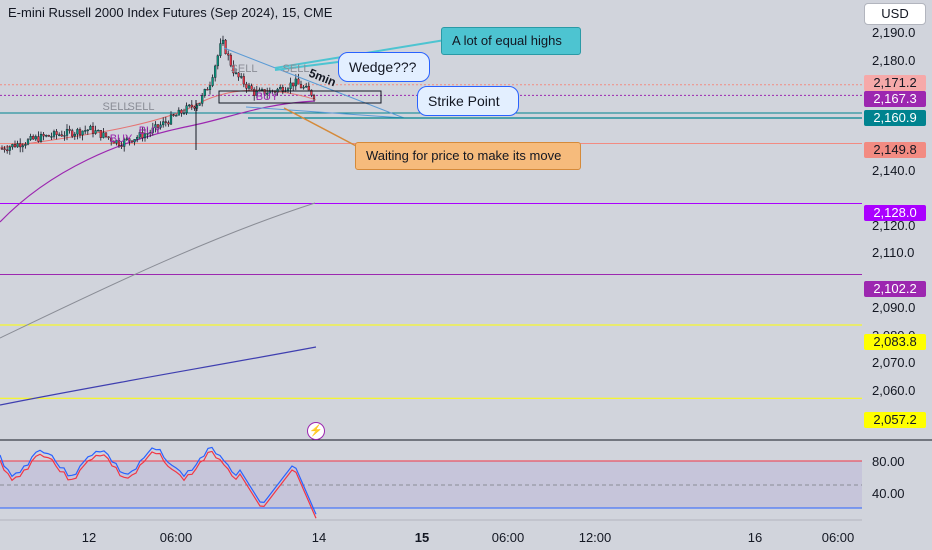  What do you see at coordinates (300, 97) in the screenshot?
I see `strike-box` at bounding box center [300, 97].